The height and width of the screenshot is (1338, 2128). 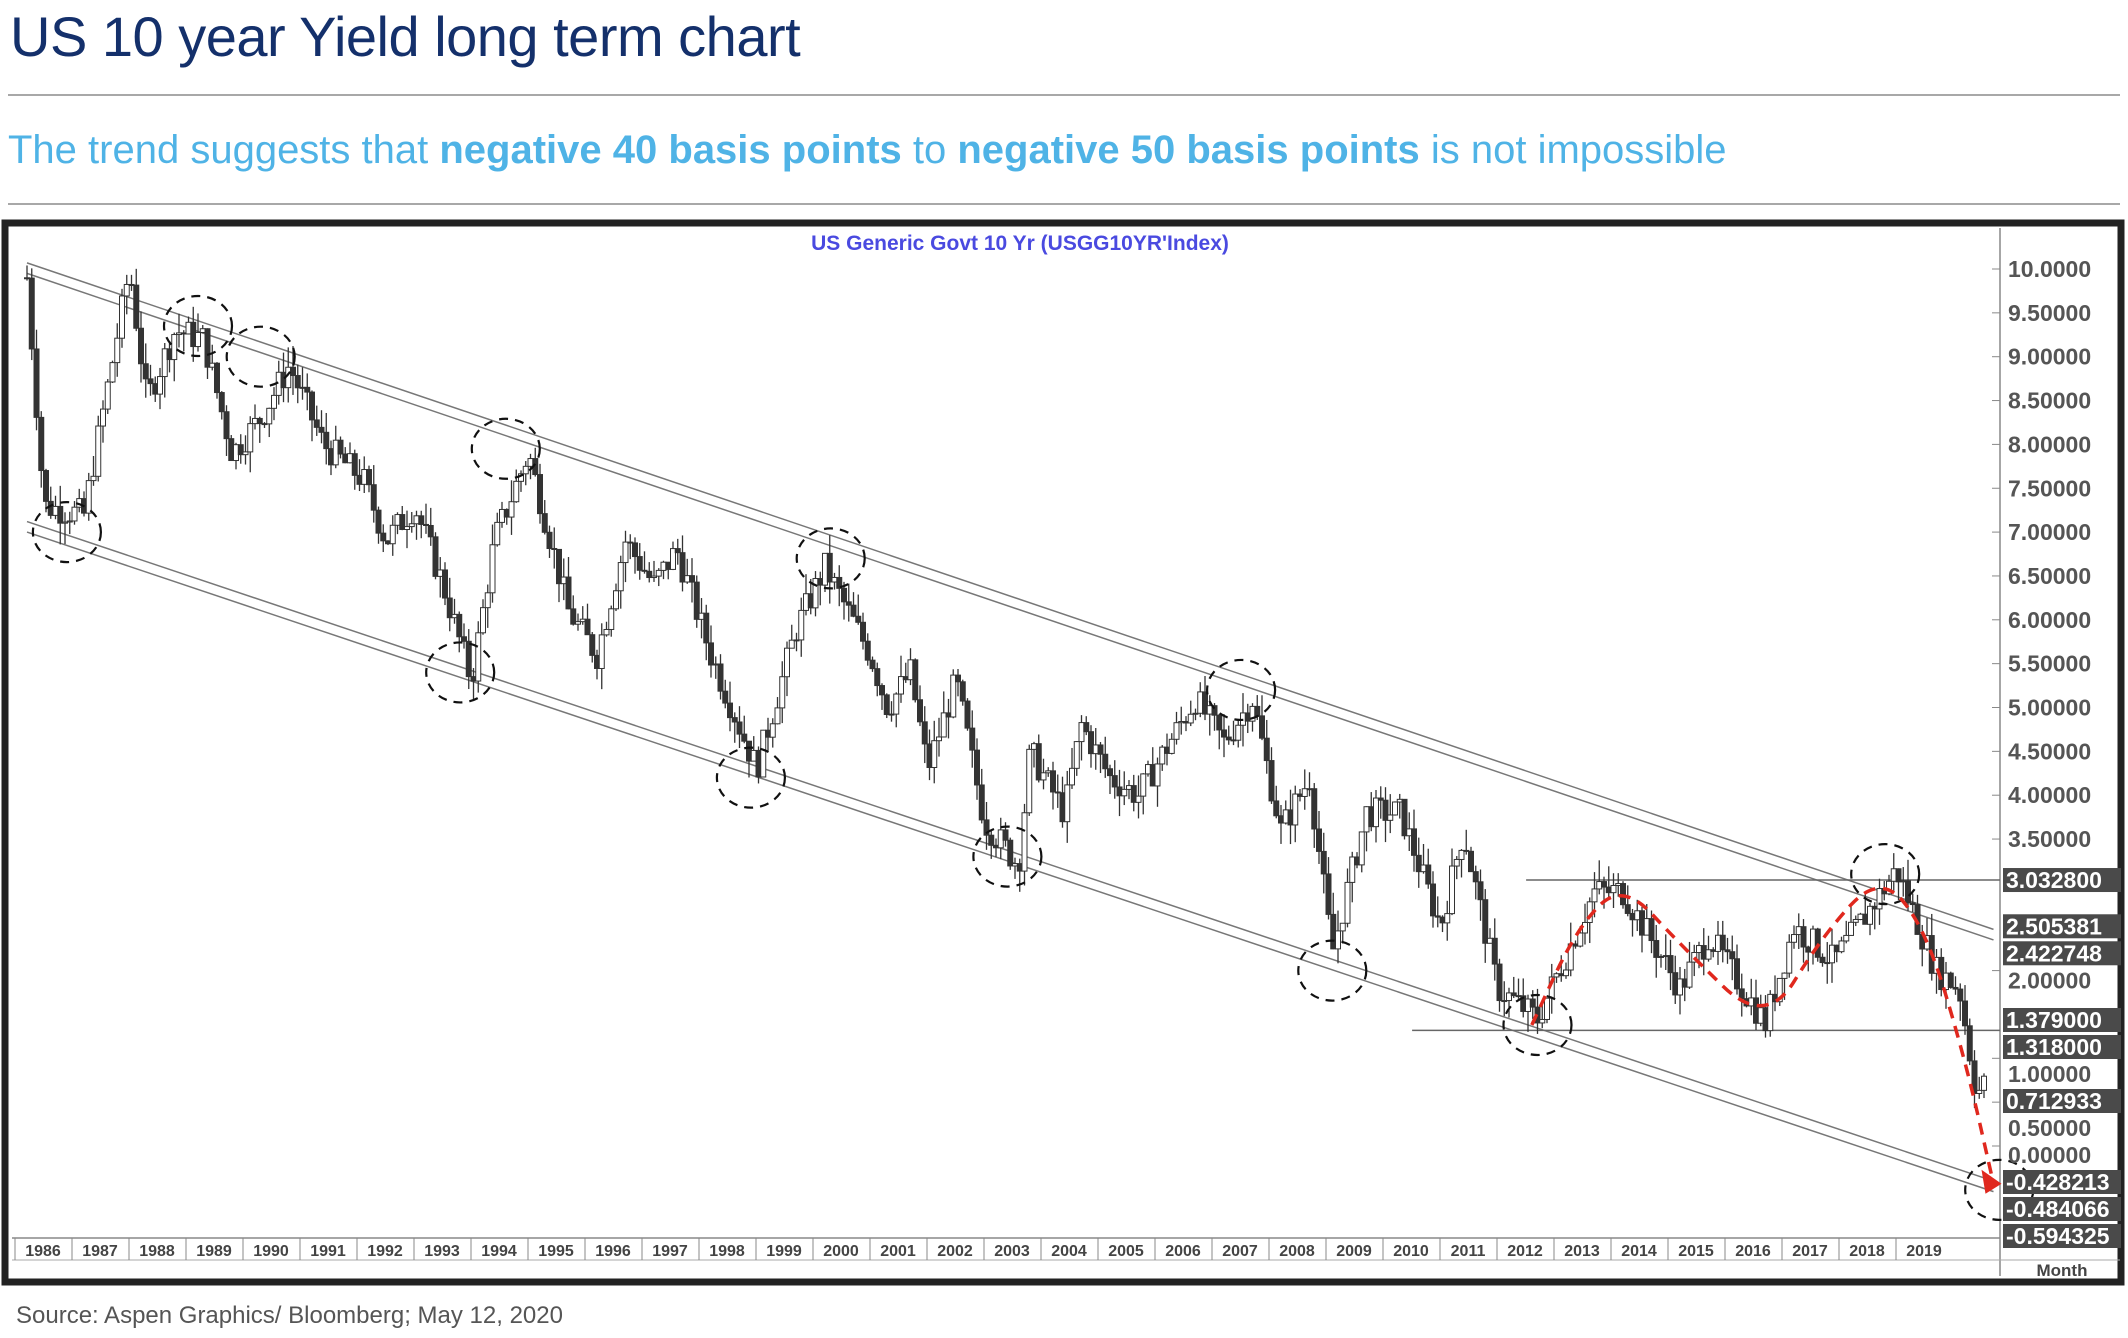 What do you see at coordinates (1991, 1181) in the screenshot?
I see `projection-arrow-icon` at bounding box center [1991, 1181].